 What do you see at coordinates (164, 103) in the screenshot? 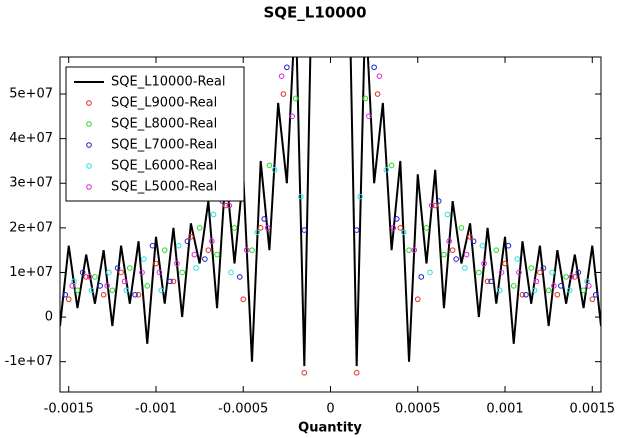
I see `legend-label: SQE_L9000-Real` at bounding box center [164, 103].